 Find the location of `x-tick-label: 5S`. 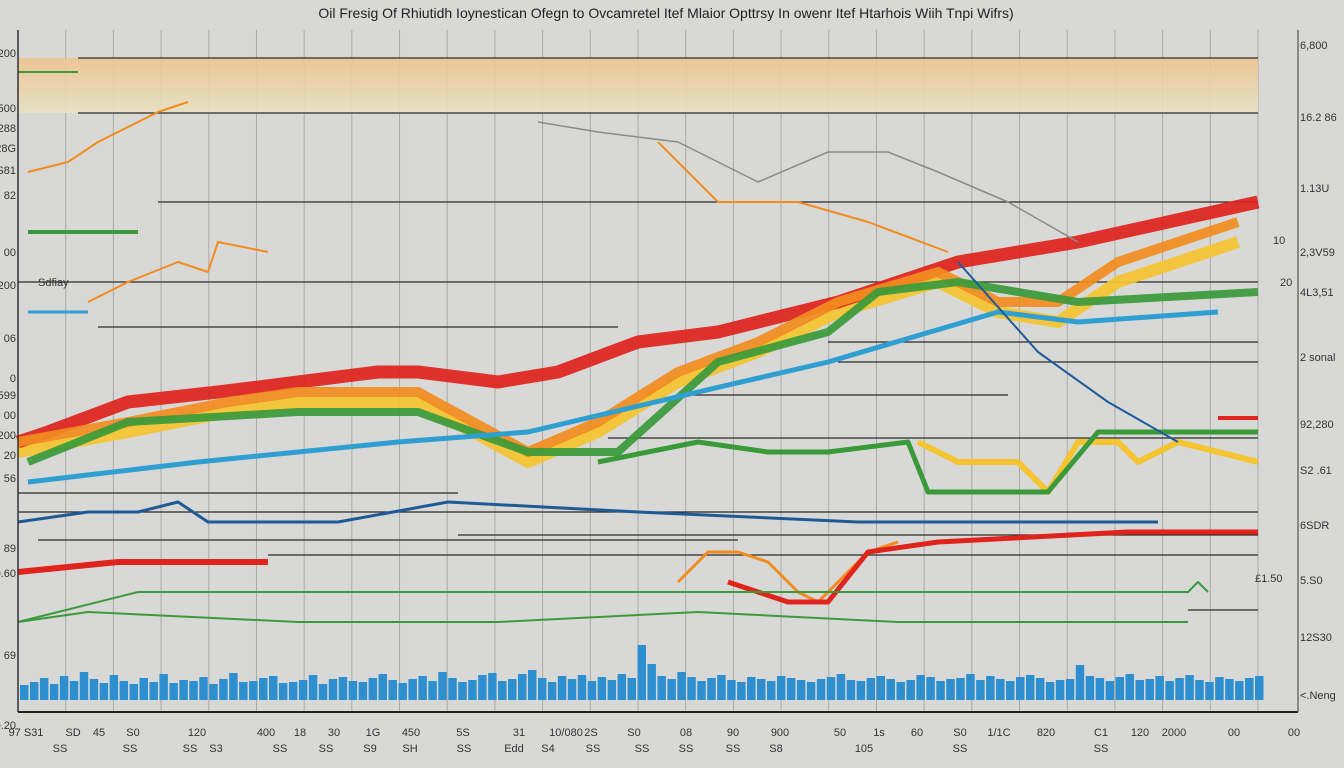

x-tick-label: 5S is located at coordinates (462, 733).